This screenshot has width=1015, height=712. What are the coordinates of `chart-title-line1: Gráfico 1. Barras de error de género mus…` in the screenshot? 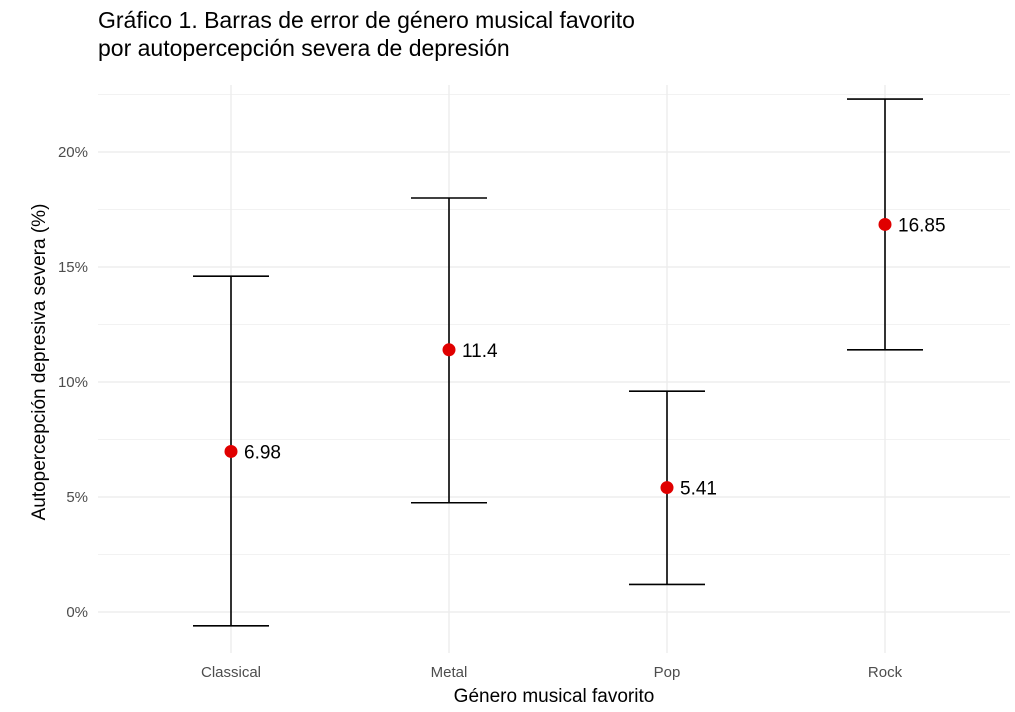 It's located at (366, 20).